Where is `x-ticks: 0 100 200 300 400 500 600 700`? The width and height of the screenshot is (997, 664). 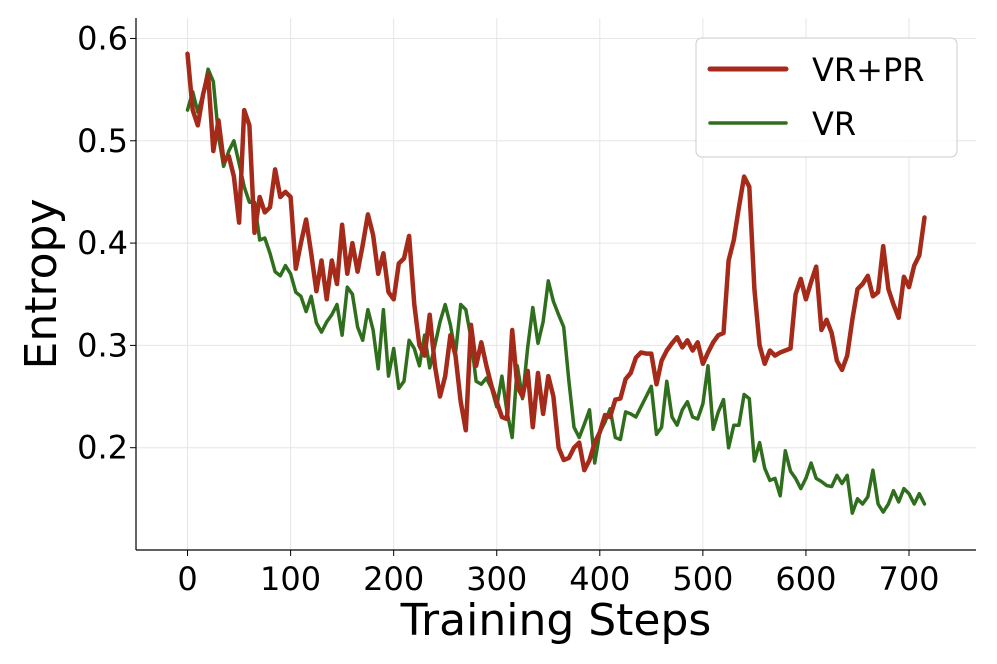
x-ticks: 0 100 200 300 400 500 600 700 is located at coordinates (558, 574).